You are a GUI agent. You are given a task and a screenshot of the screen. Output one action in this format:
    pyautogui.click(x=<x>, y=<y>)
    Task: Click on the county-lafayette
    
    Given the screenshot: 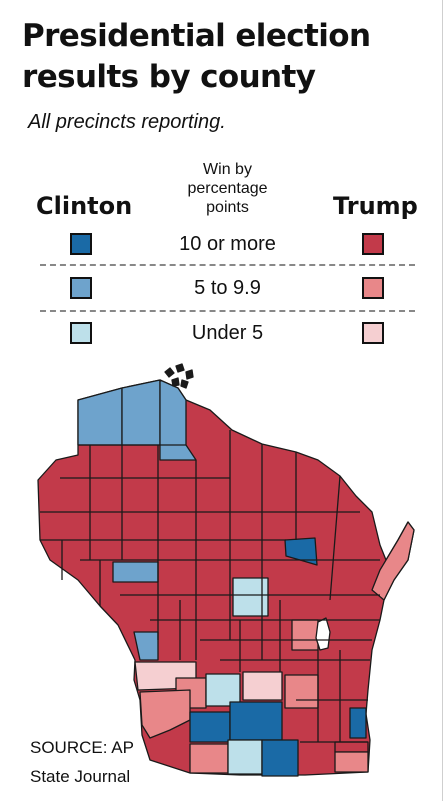 What is the action you would take?
    pyautogui.click(x=209, y=758)
    